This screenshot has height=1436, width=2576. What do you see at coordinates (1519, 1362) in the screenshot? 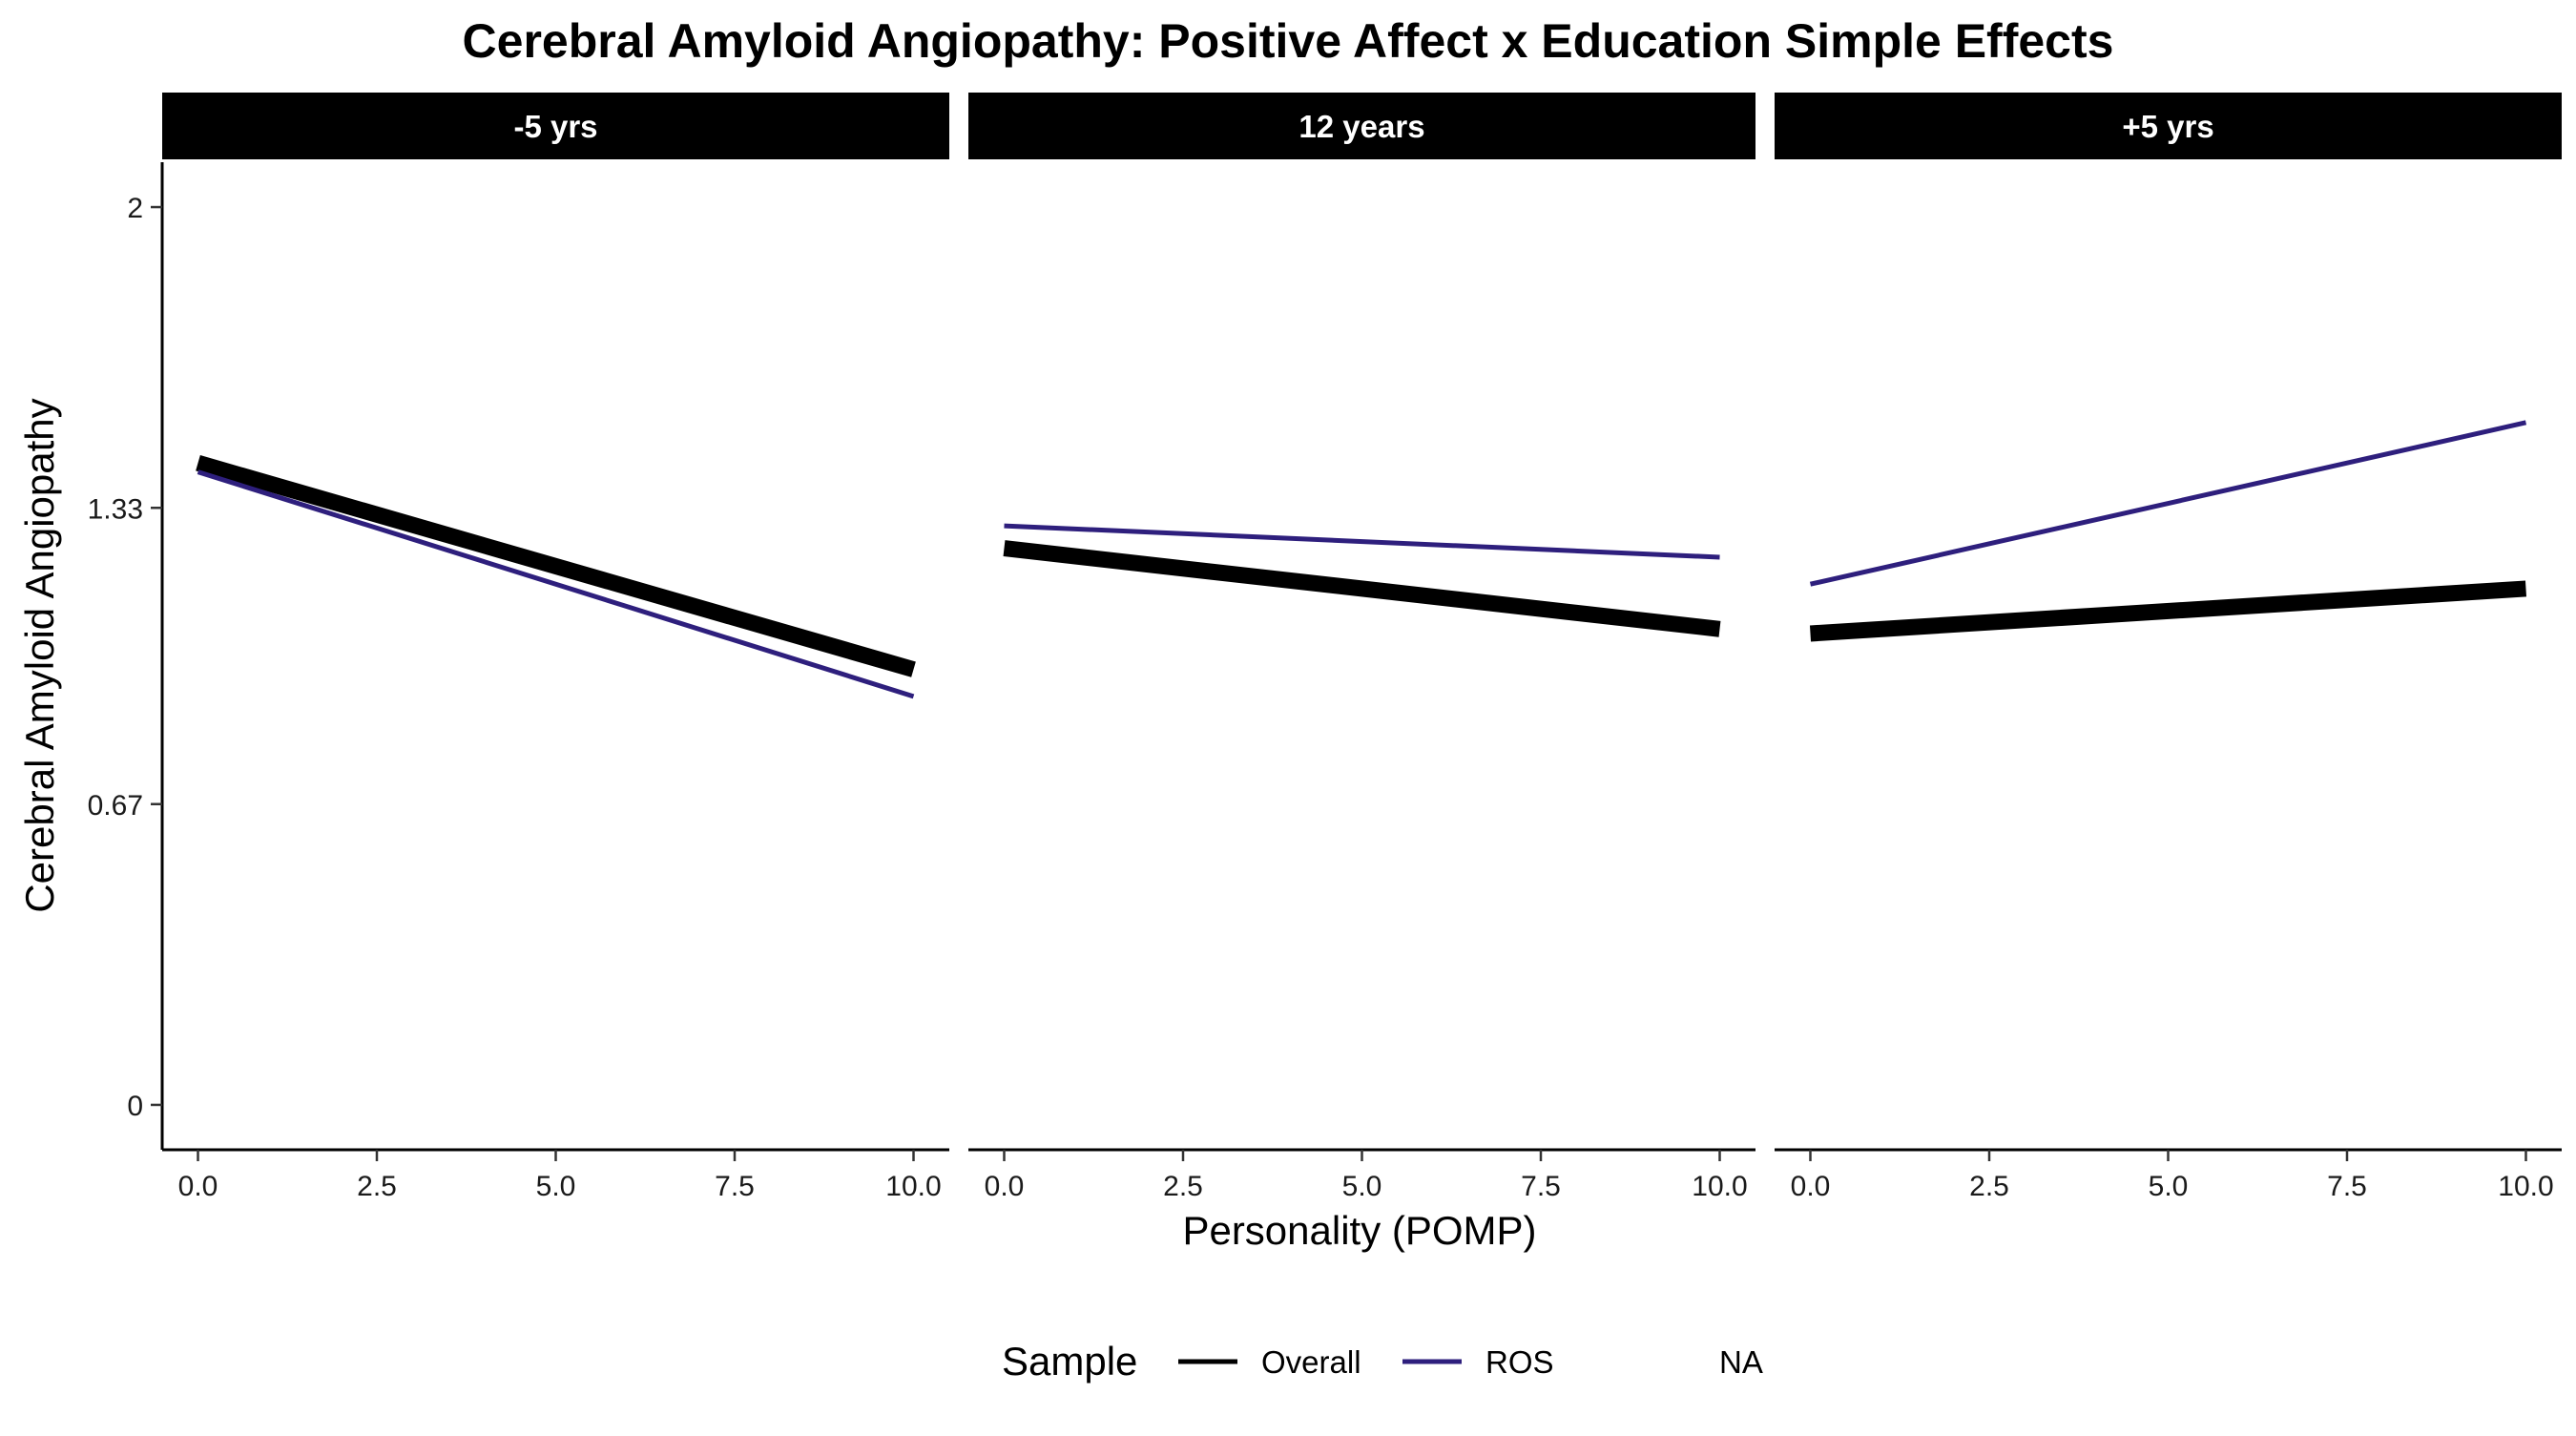
I see `legend-label: ROS` at bounding box center [1519, 1362].